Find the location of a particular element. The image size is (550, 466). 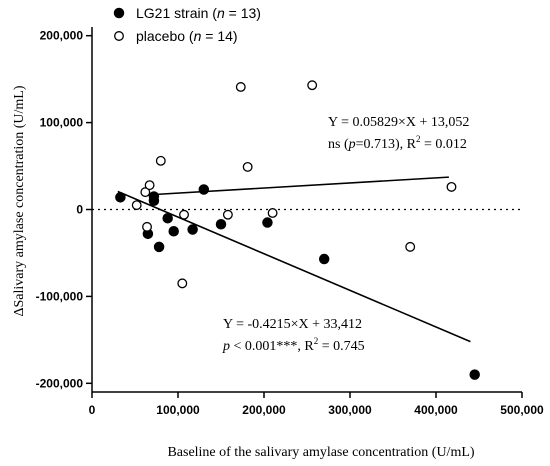

legend-label-placebo: placebo (n = 14) is located at coordinates (187, 36).